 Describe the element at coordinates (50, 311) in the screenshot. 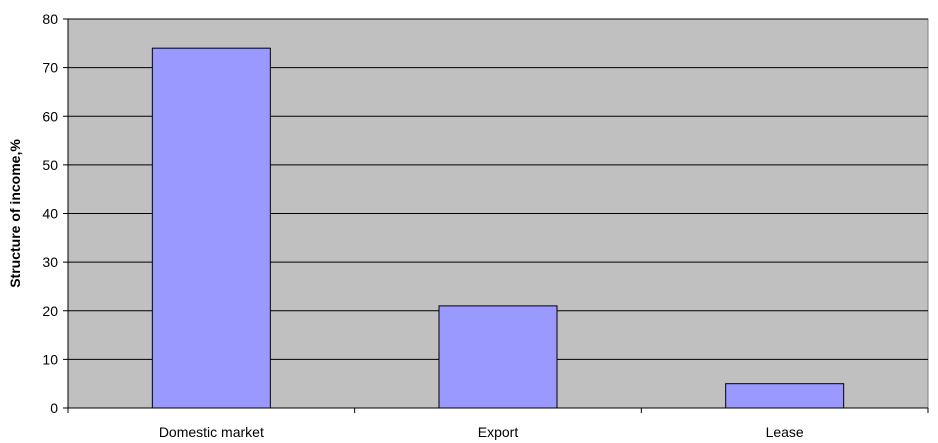

I see `y-tick-label: 20` at that location.